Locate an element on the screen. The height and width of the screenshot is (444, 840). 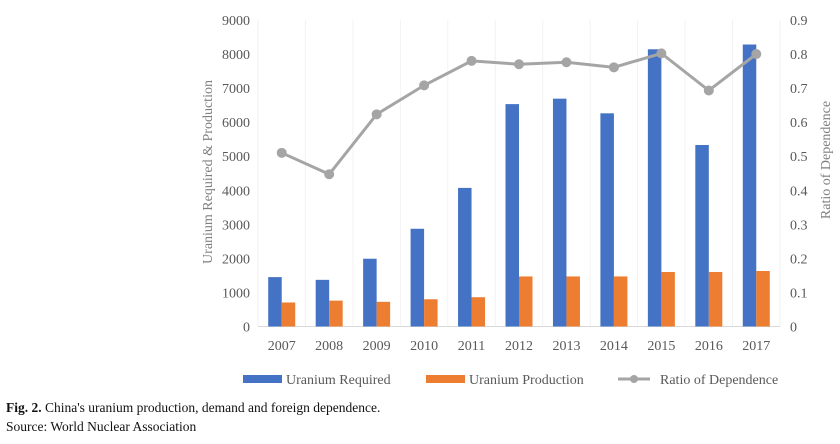
y-tick-label: 1000 is located at coordinates (236, 293).